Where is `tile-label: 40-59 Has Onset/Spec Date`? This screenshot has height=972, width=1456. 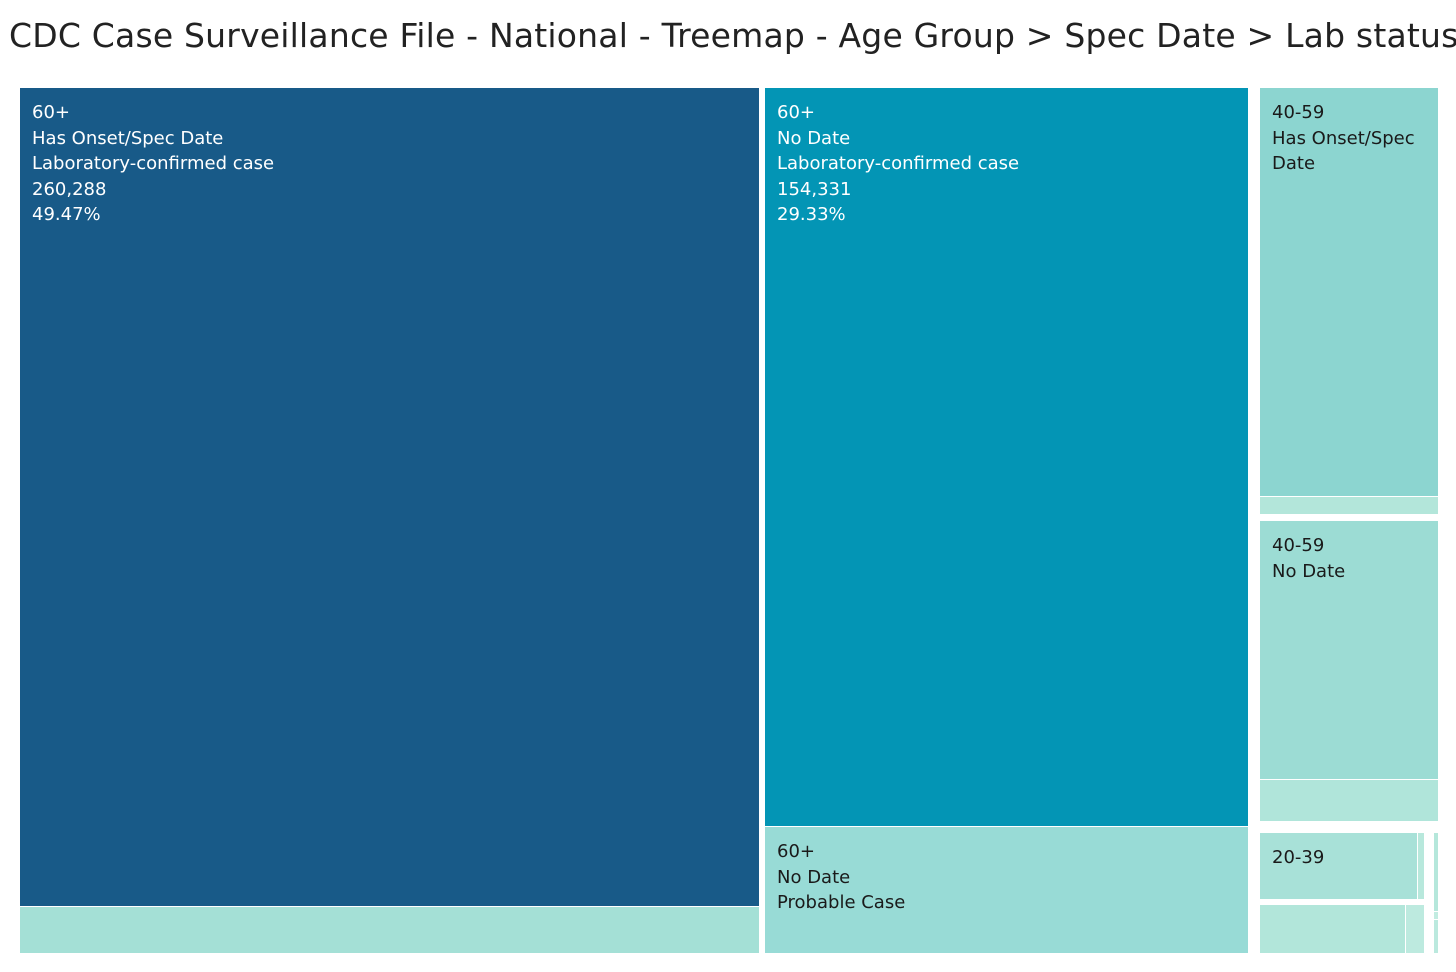
tile-label: 40-59 Has Onset/Spec Date is located at coordinates (1351, 138).